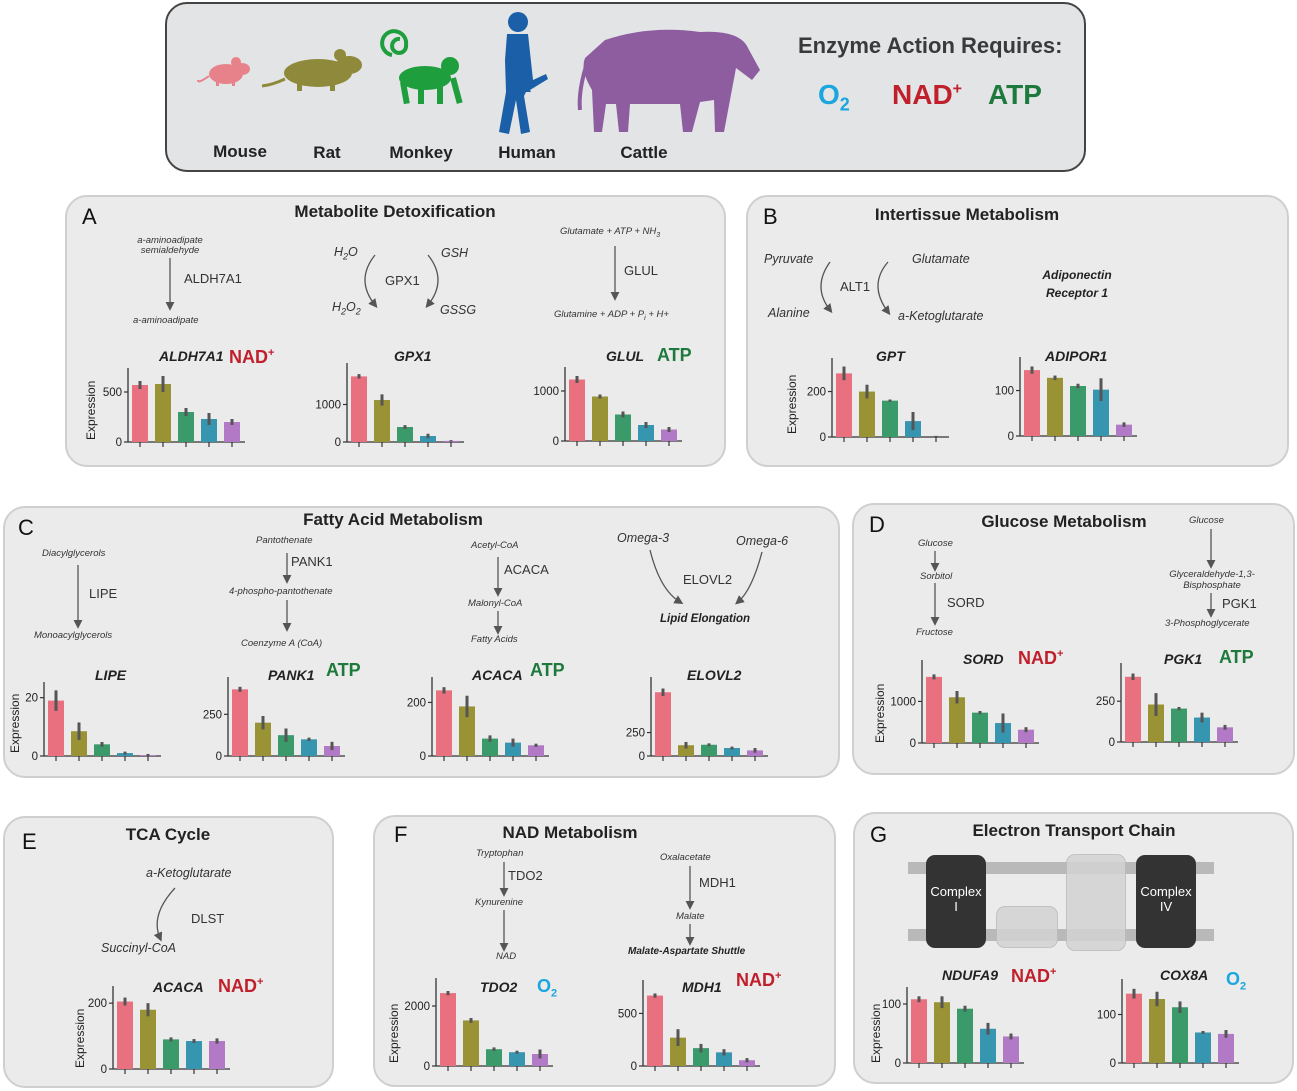  I want to click on bar-aldh7a1-0-monkey, so click(186, 427).